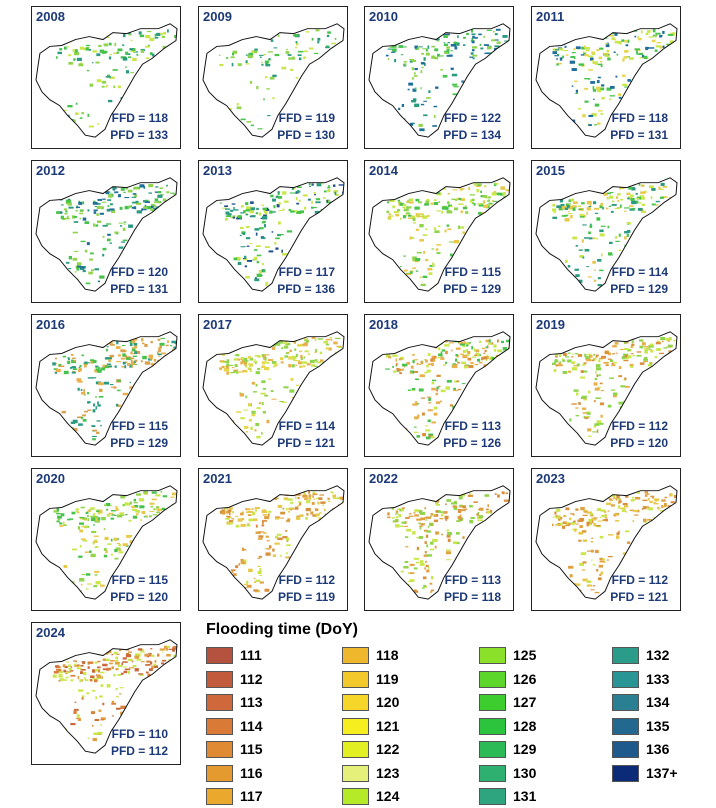 Image resolution: width=716 pixels, height=808 pixels. I want to click on pfd-value: PFD = 120, so click(639, 443).